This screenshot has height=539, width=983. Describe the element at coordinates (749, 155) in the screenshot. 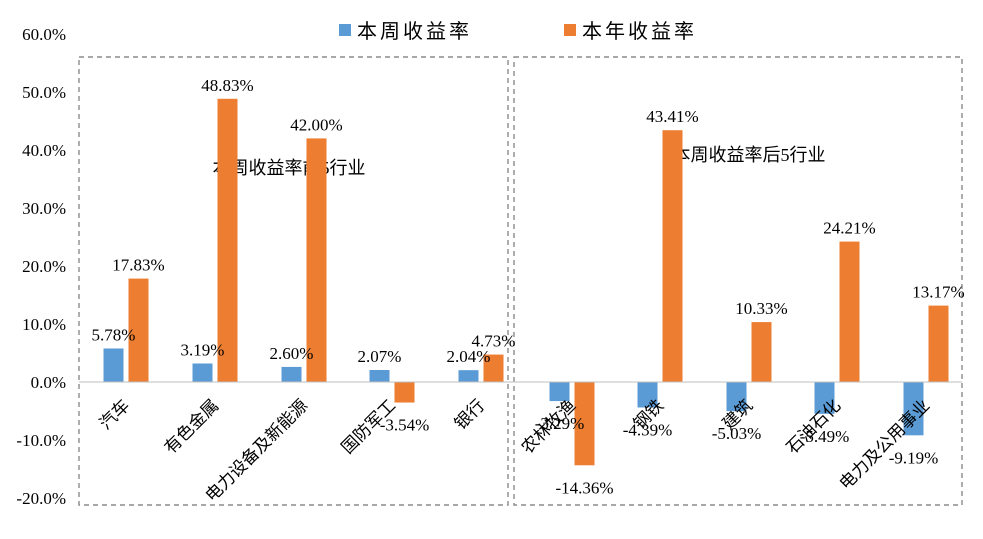

I see `group-title: 本周收益率后5行业` at that location.